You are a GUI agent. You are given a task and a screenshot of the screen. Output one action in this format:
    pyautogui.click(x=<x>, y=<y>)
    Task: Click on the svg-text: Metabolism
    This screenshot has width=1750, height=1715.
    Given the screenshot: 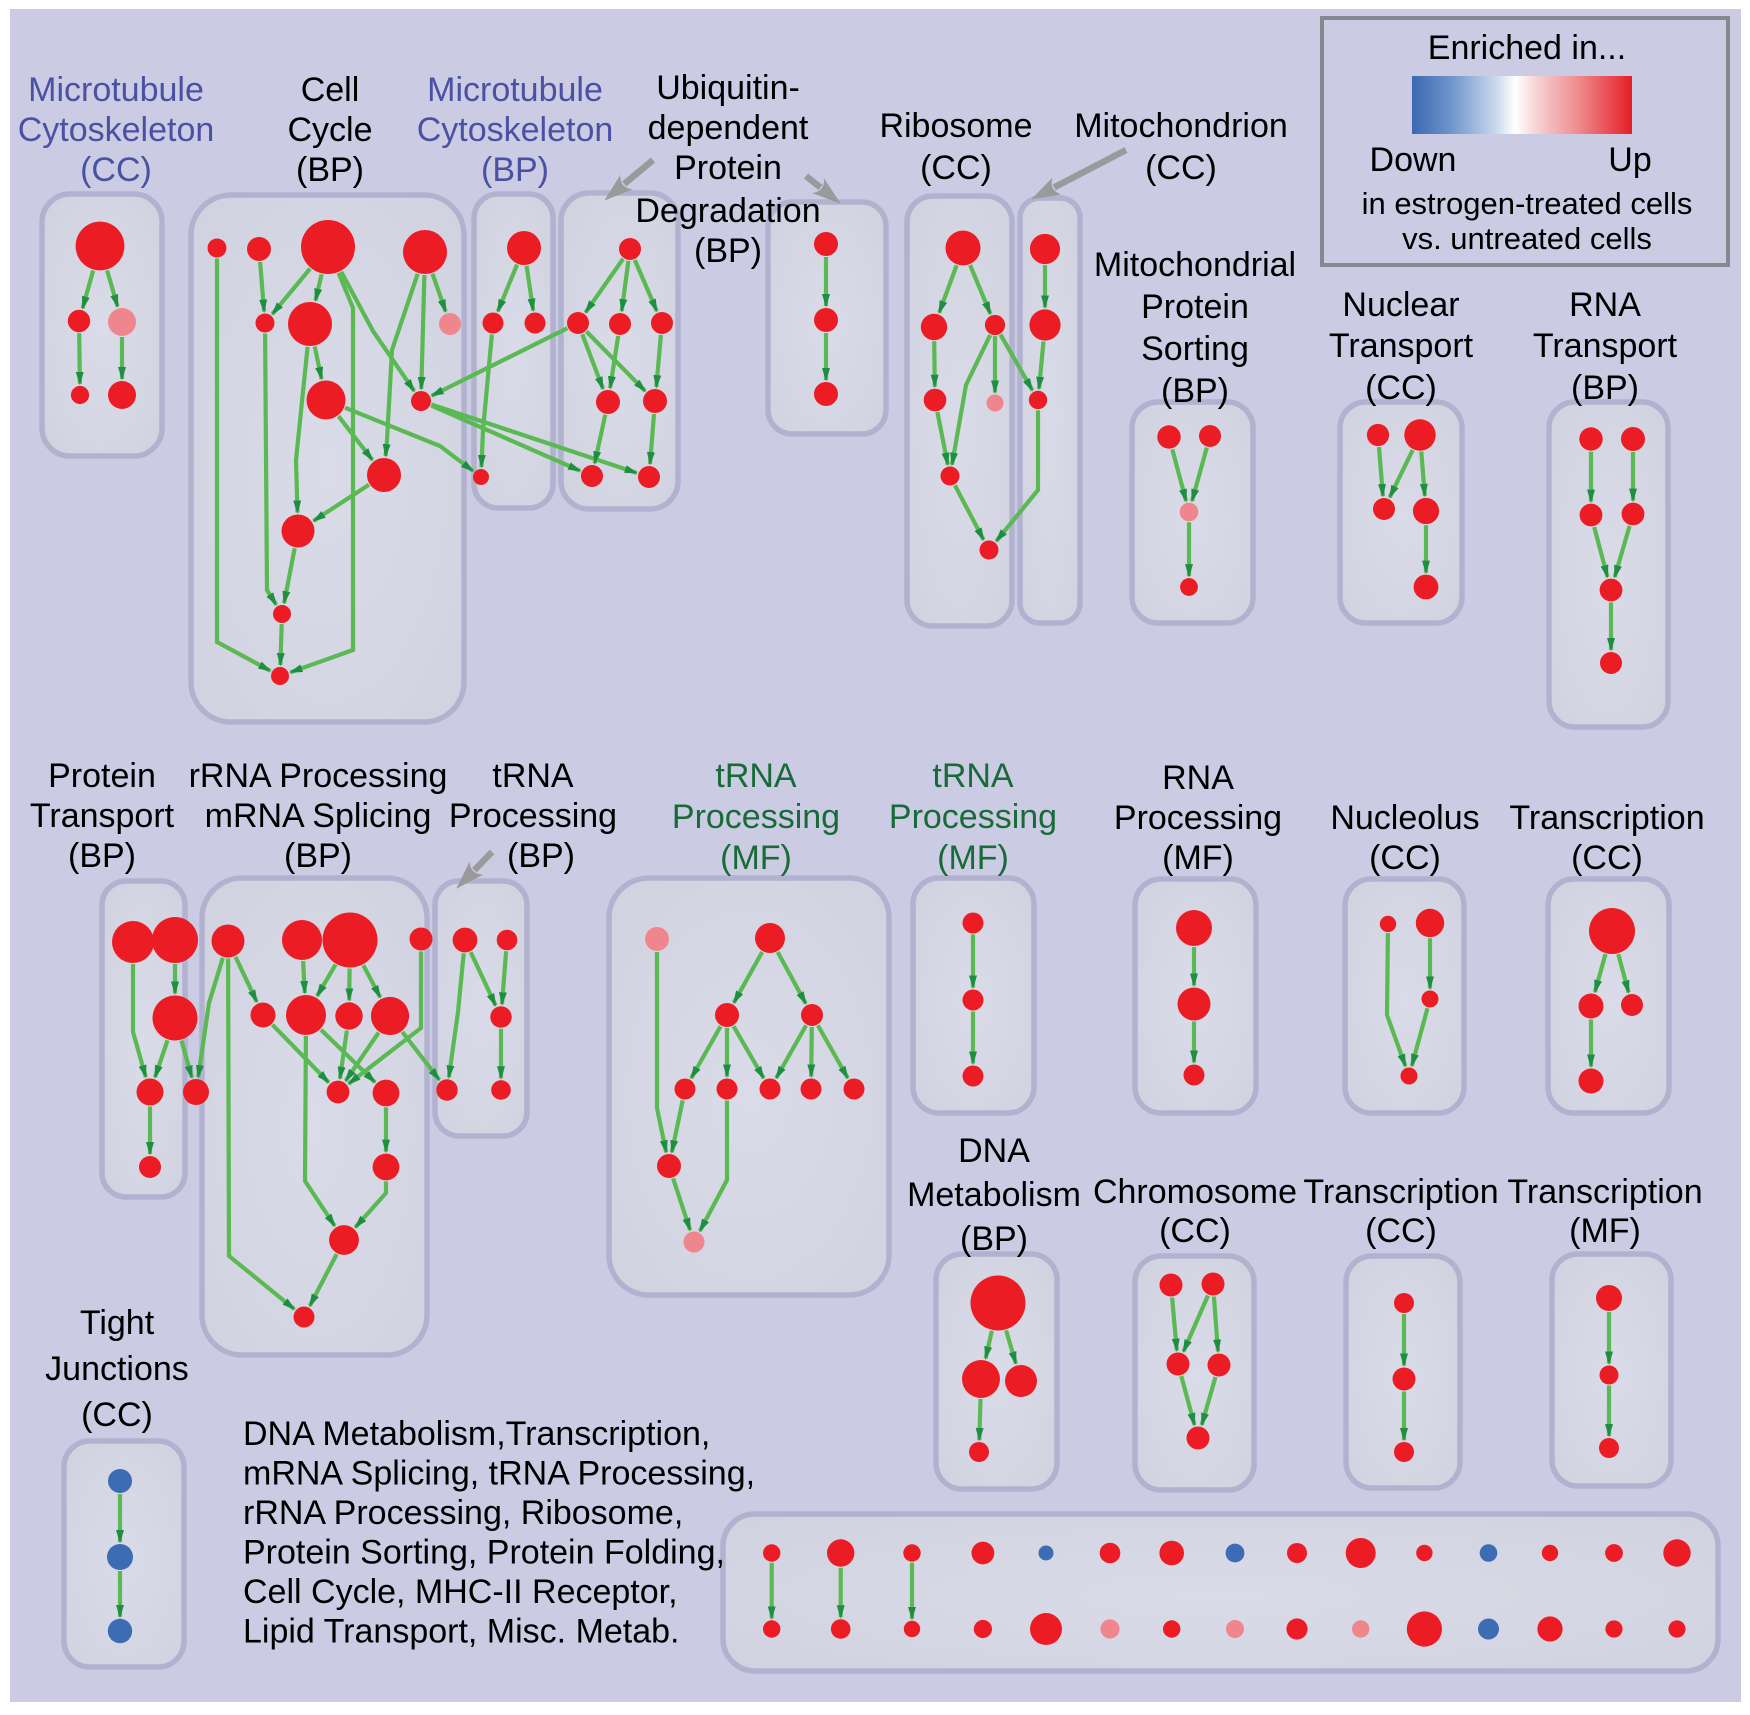 What is the action you would take?
    pyautogui.click(x=994, y=1195)
    